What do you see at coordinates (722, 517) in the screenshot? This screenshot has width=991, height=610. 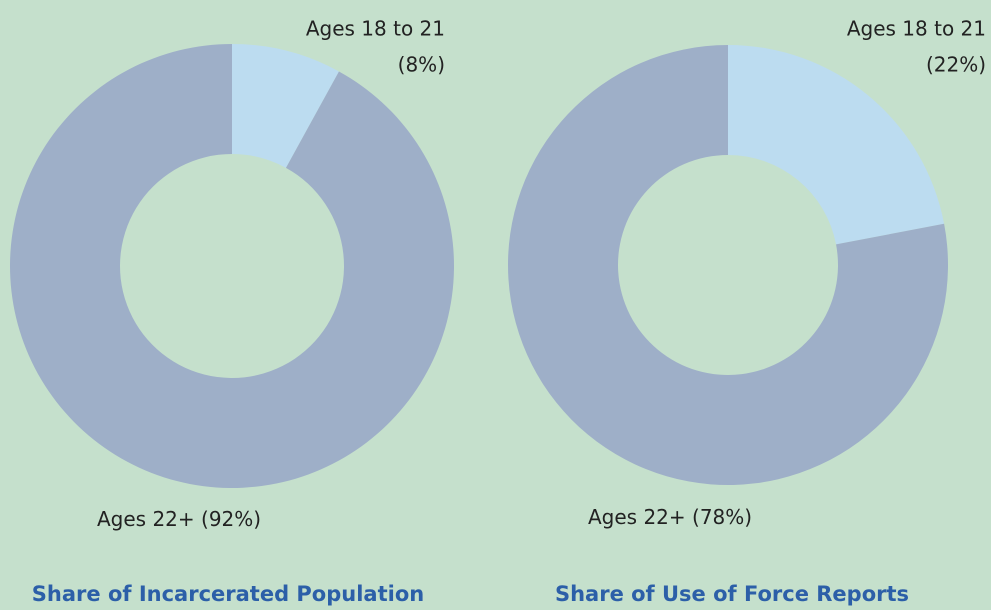 I see `slice-value-label: (78%)` at bounding box center [722, 517].